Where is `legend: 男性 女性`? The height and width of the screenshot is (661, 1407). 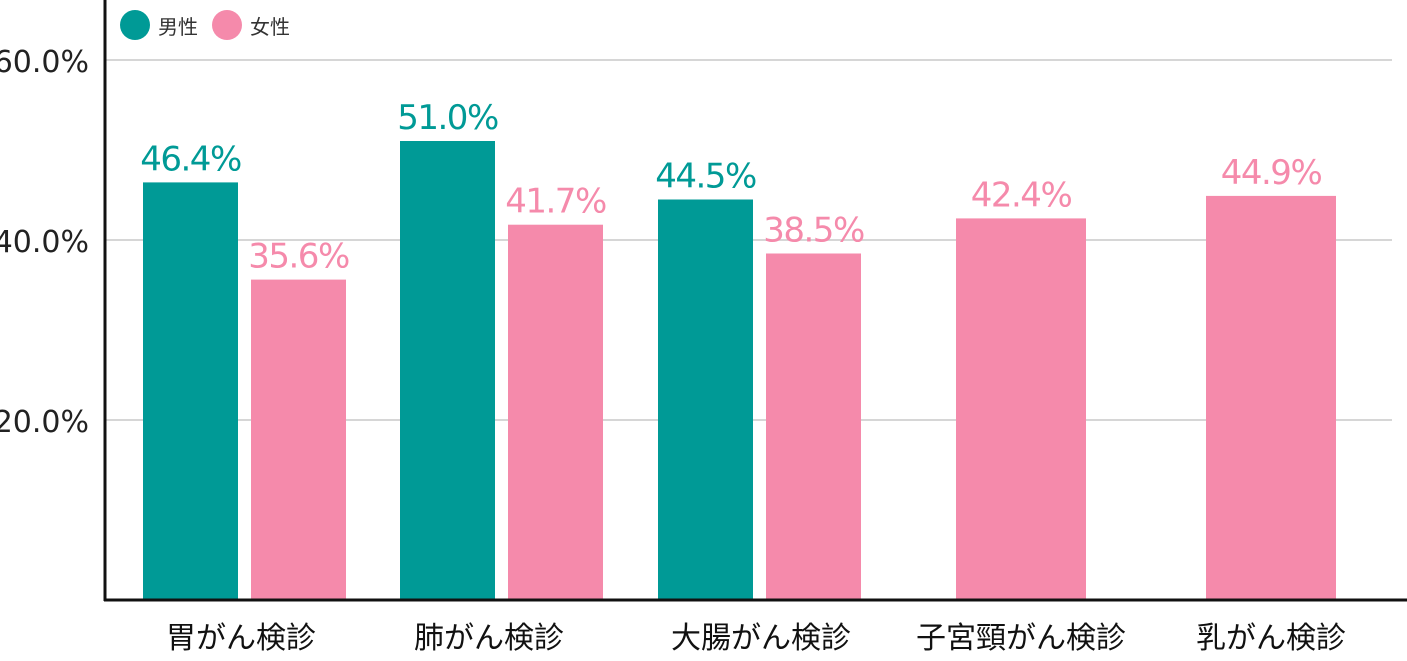
legend: 男性 女性 is located at coordinates (205, 25).